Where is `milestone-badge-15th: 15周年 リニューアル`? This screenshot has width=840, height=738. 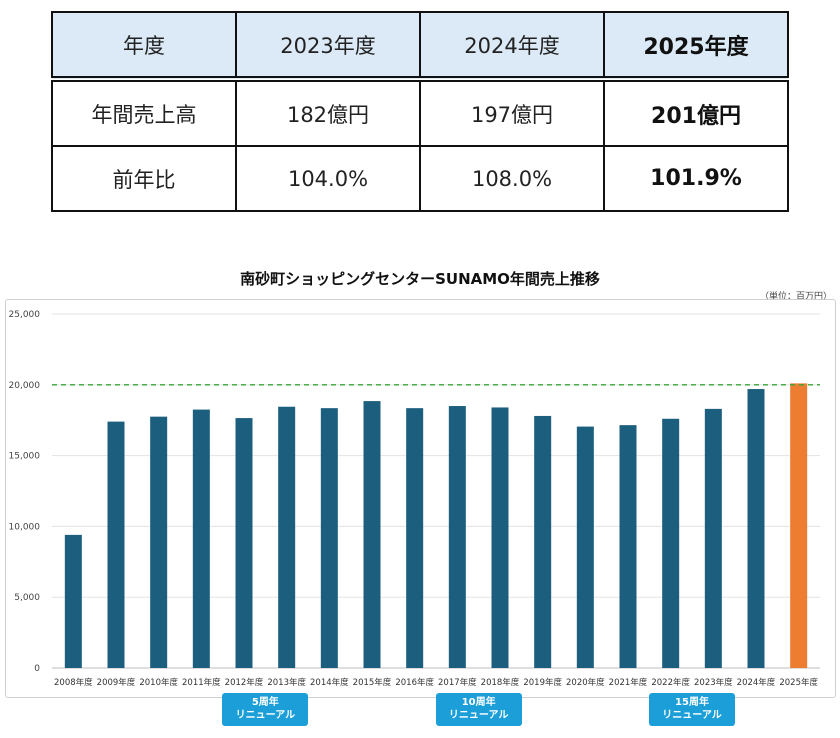 milestone-badge-15th: 15周年 リニューアル is located at coordinates (692, 709).